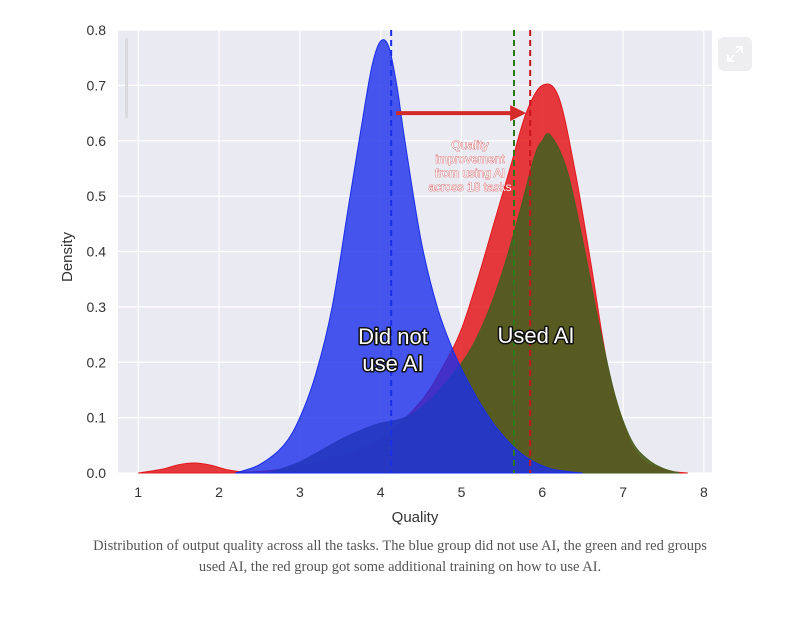  I want to click on green-group-label: Used AI, so click(535, 335).